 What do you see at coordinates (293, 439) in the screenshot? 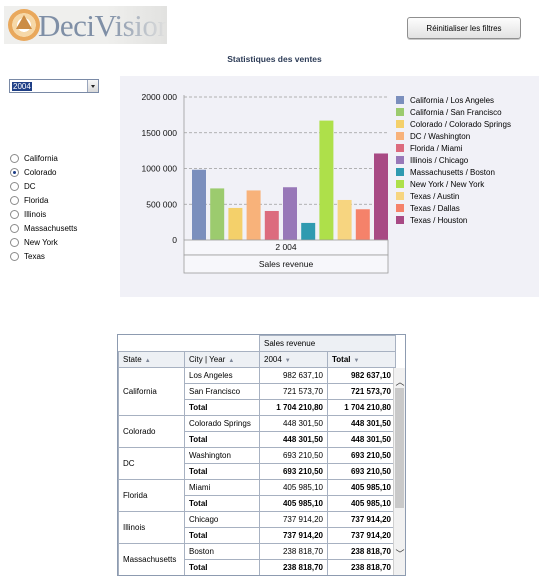
I see `value-2004-cell: 448 301,50` at bounding box center [293, 439].